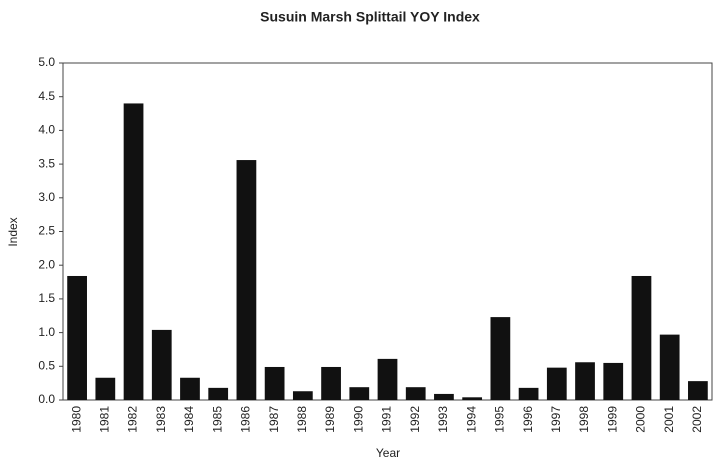 The image size is (717, 462). Describe the element at coordinates (76, 419) in the screenshot. I see `x-tick-label: 1980` at that location.